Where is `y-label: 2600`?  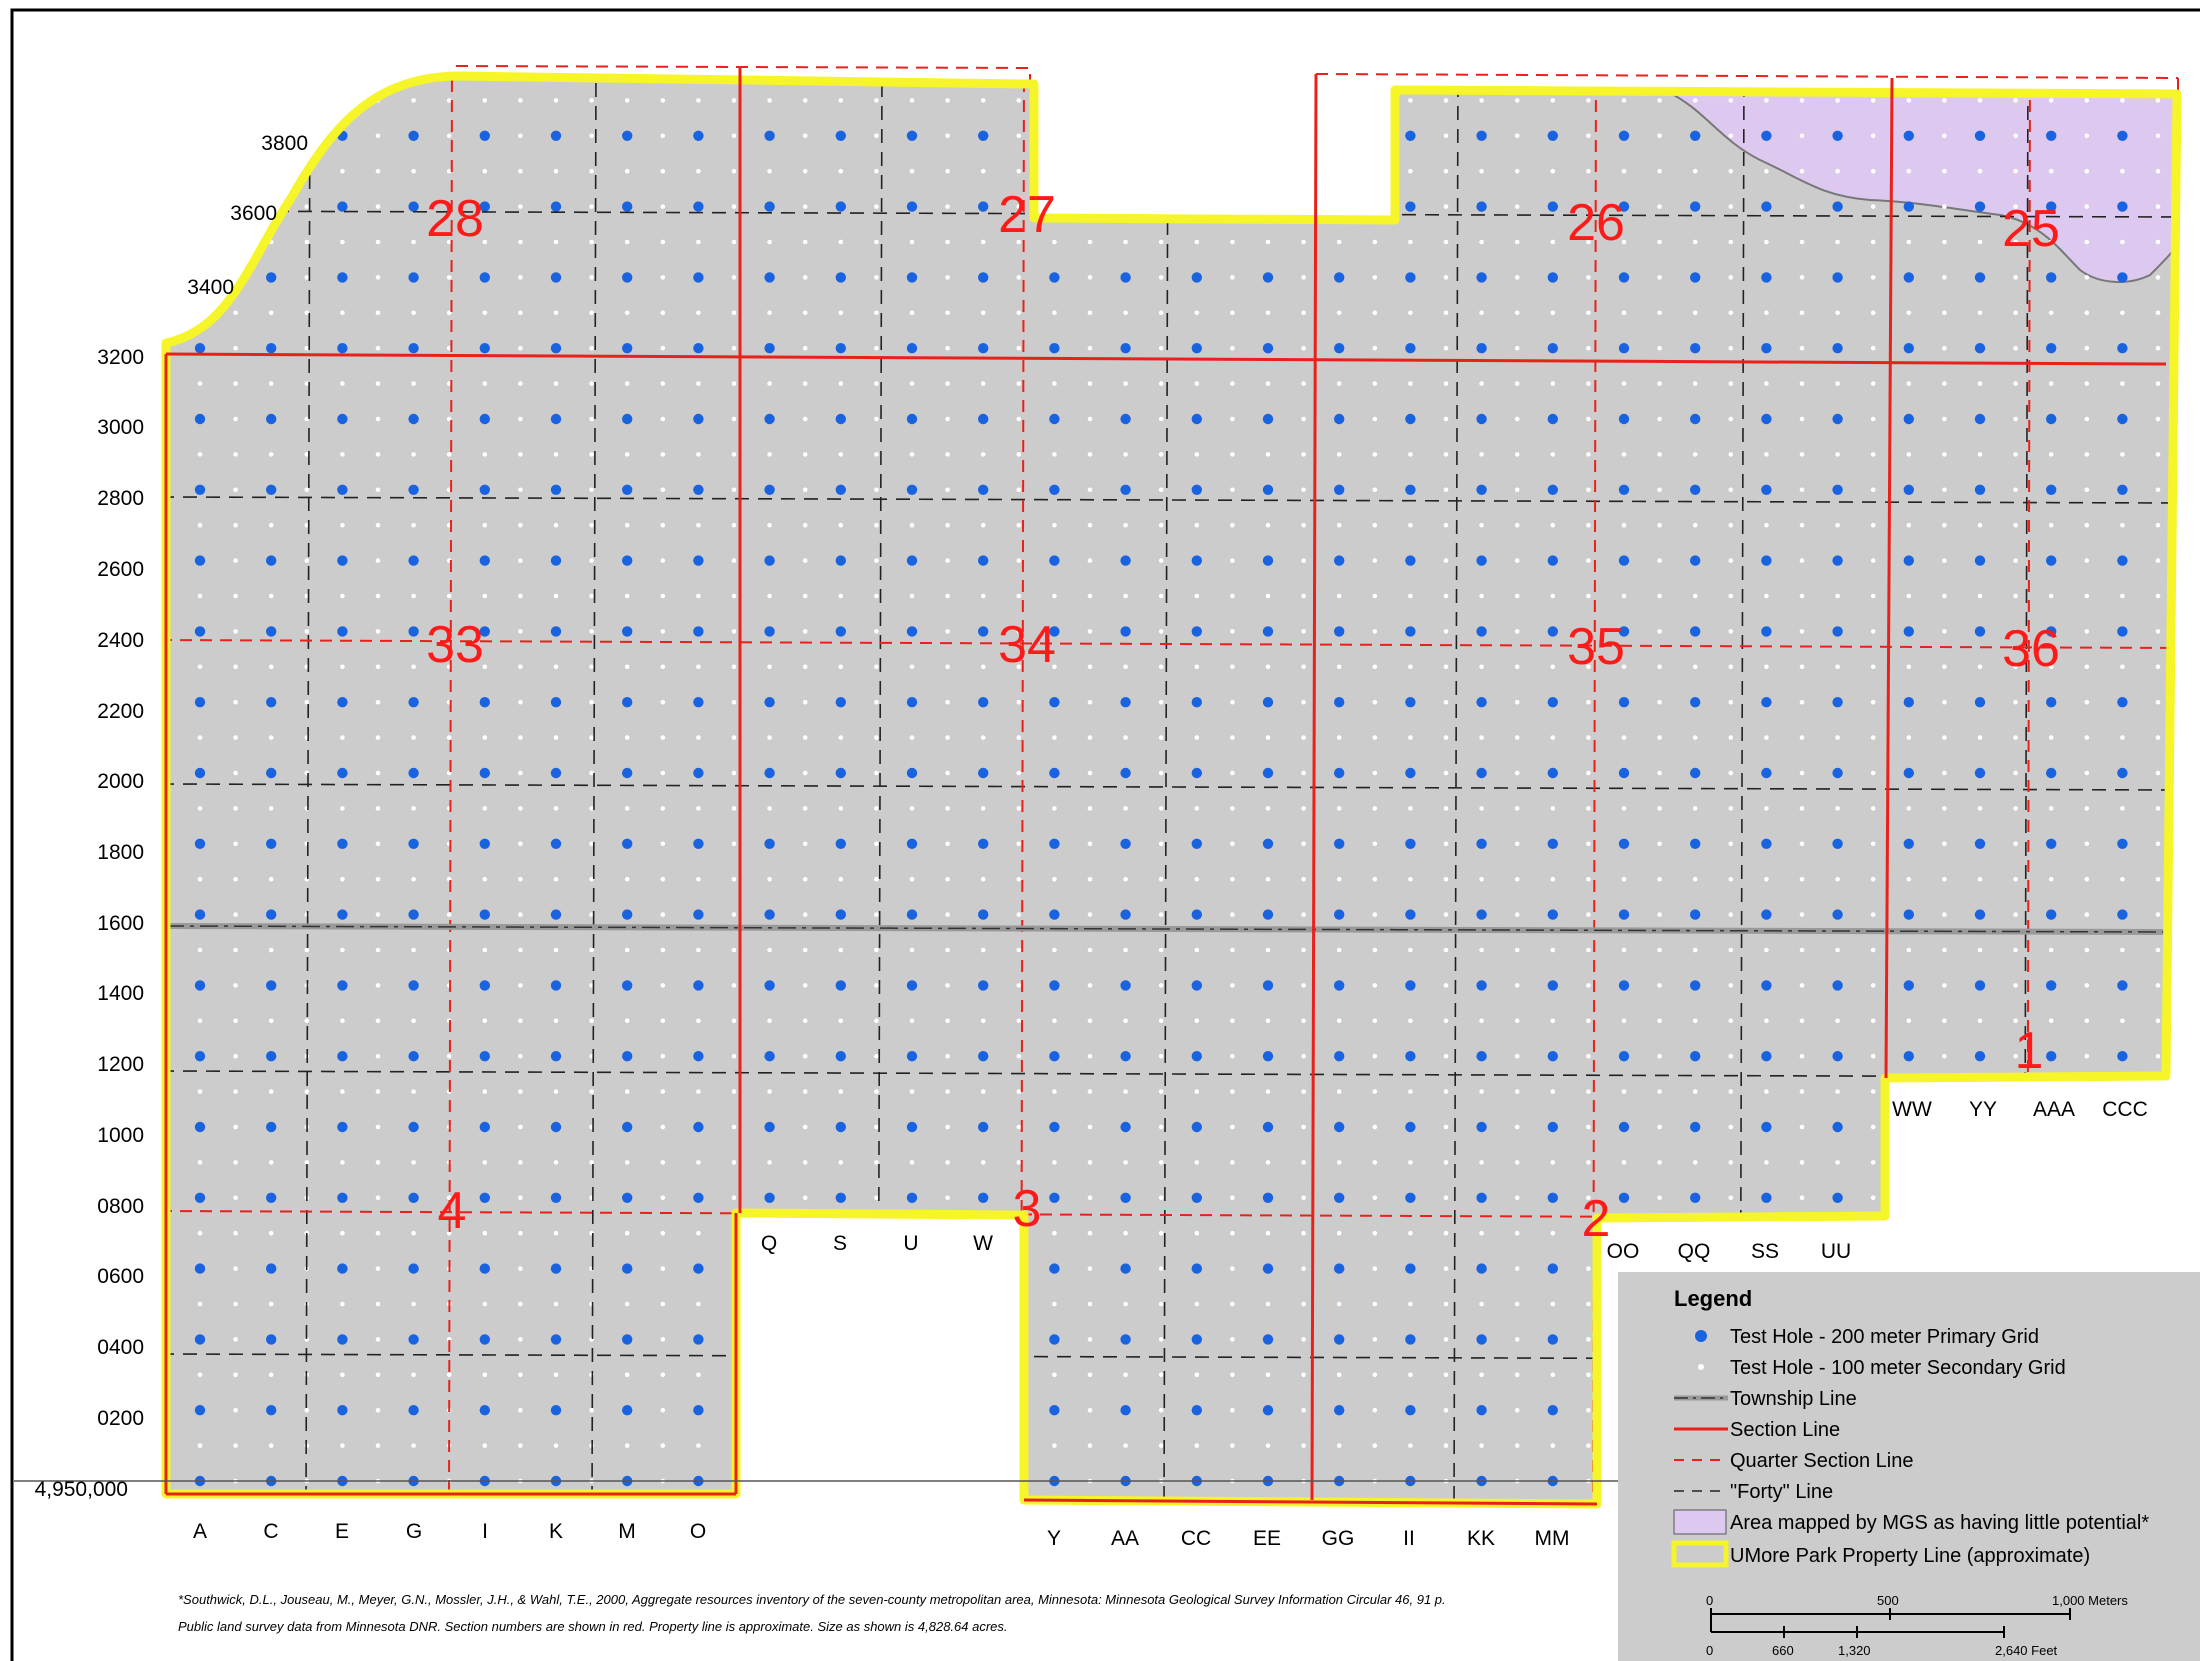
y-label: 2600 is located at coordinates (120, 569).